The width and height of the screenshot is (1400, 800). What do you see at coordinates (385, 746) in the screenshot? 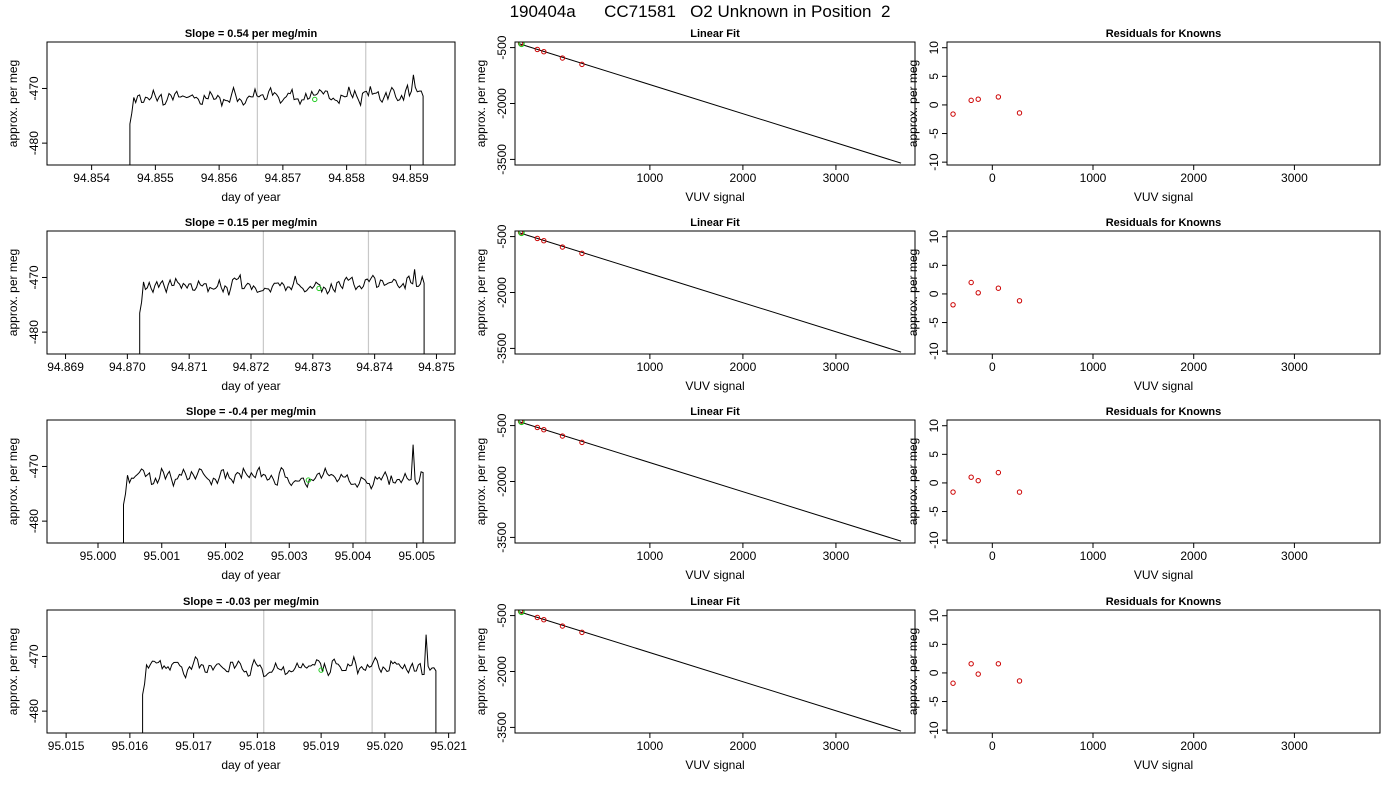
I see `x-tick-label: 95.020` at bounding box center [385, 746].